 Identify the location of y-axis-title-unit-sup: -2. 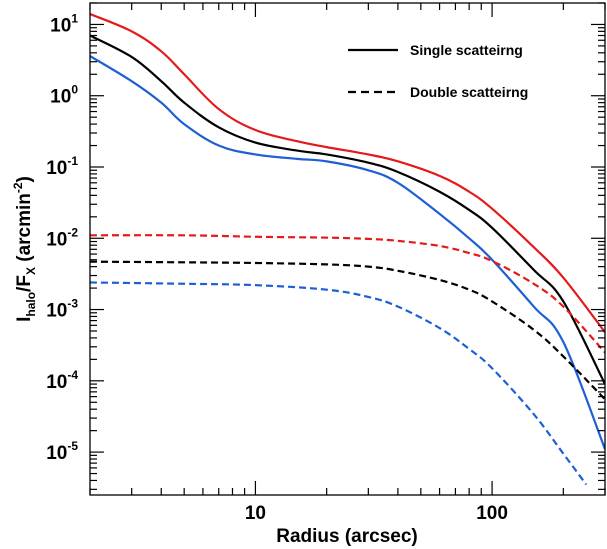
(18, 187).